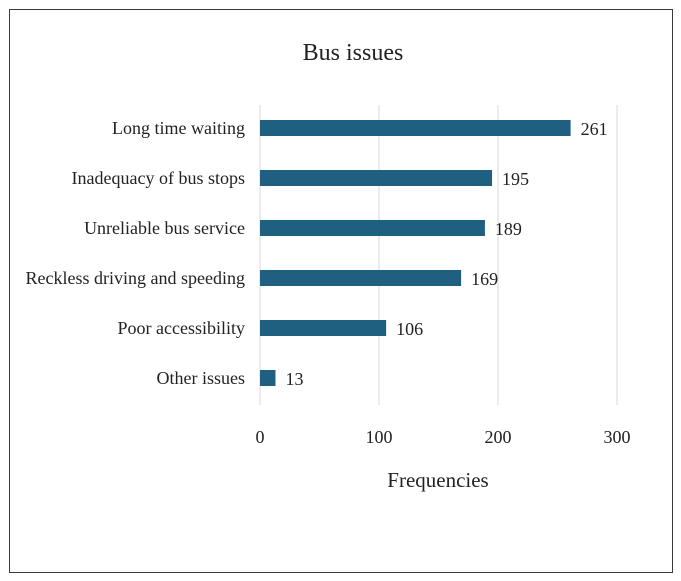 The image size is (681, 581). Describe the element at coordinates (353, 53) in the screenshot. I see `chart-title: Bus issues` at that location.